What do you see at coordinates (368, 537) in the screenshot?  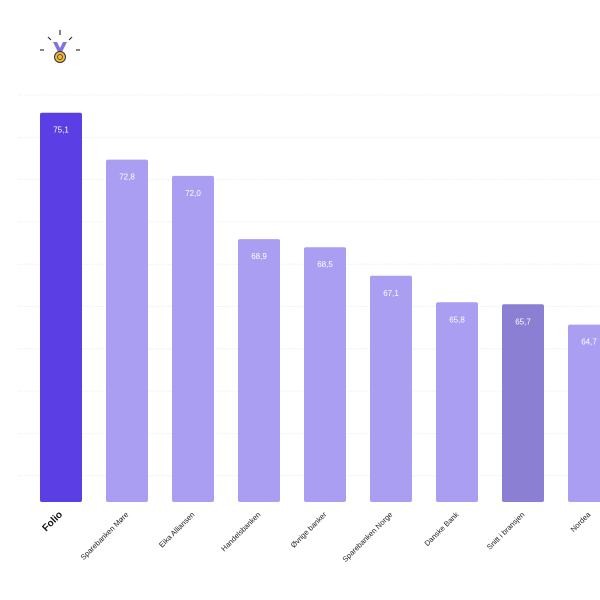 I see `category-label: Sparebanken Norge` at bounding box center [368, 537].